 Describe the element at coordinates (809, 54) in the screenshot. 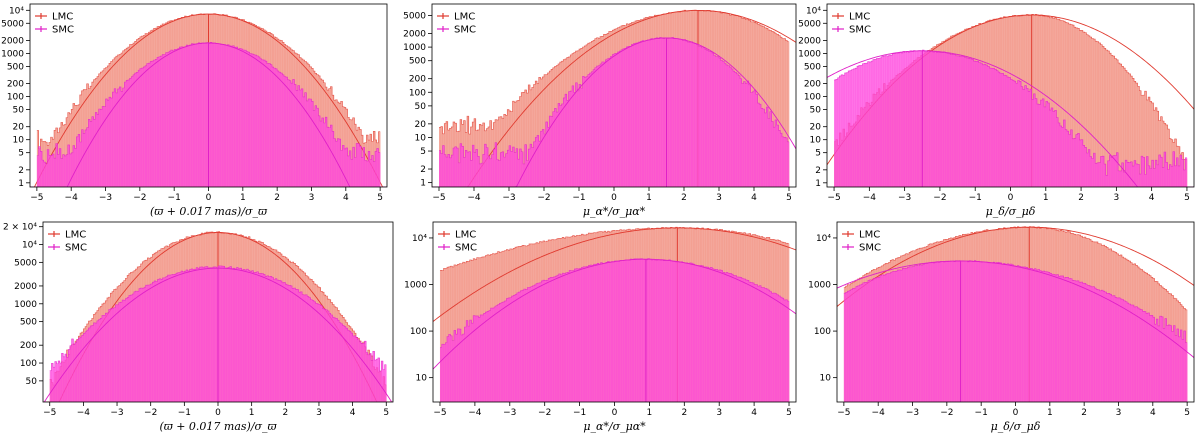

I see `y-tick-label: 1000` at that location.